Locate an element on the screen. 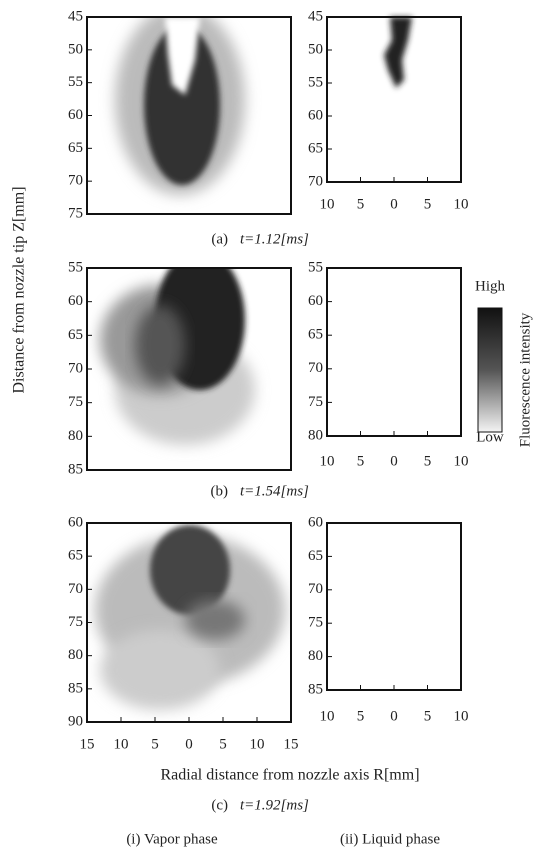 The height and width of the screenshot is (860, 544). colorbar-label: Fluorescence intensity is located at coordinates (525, 379).